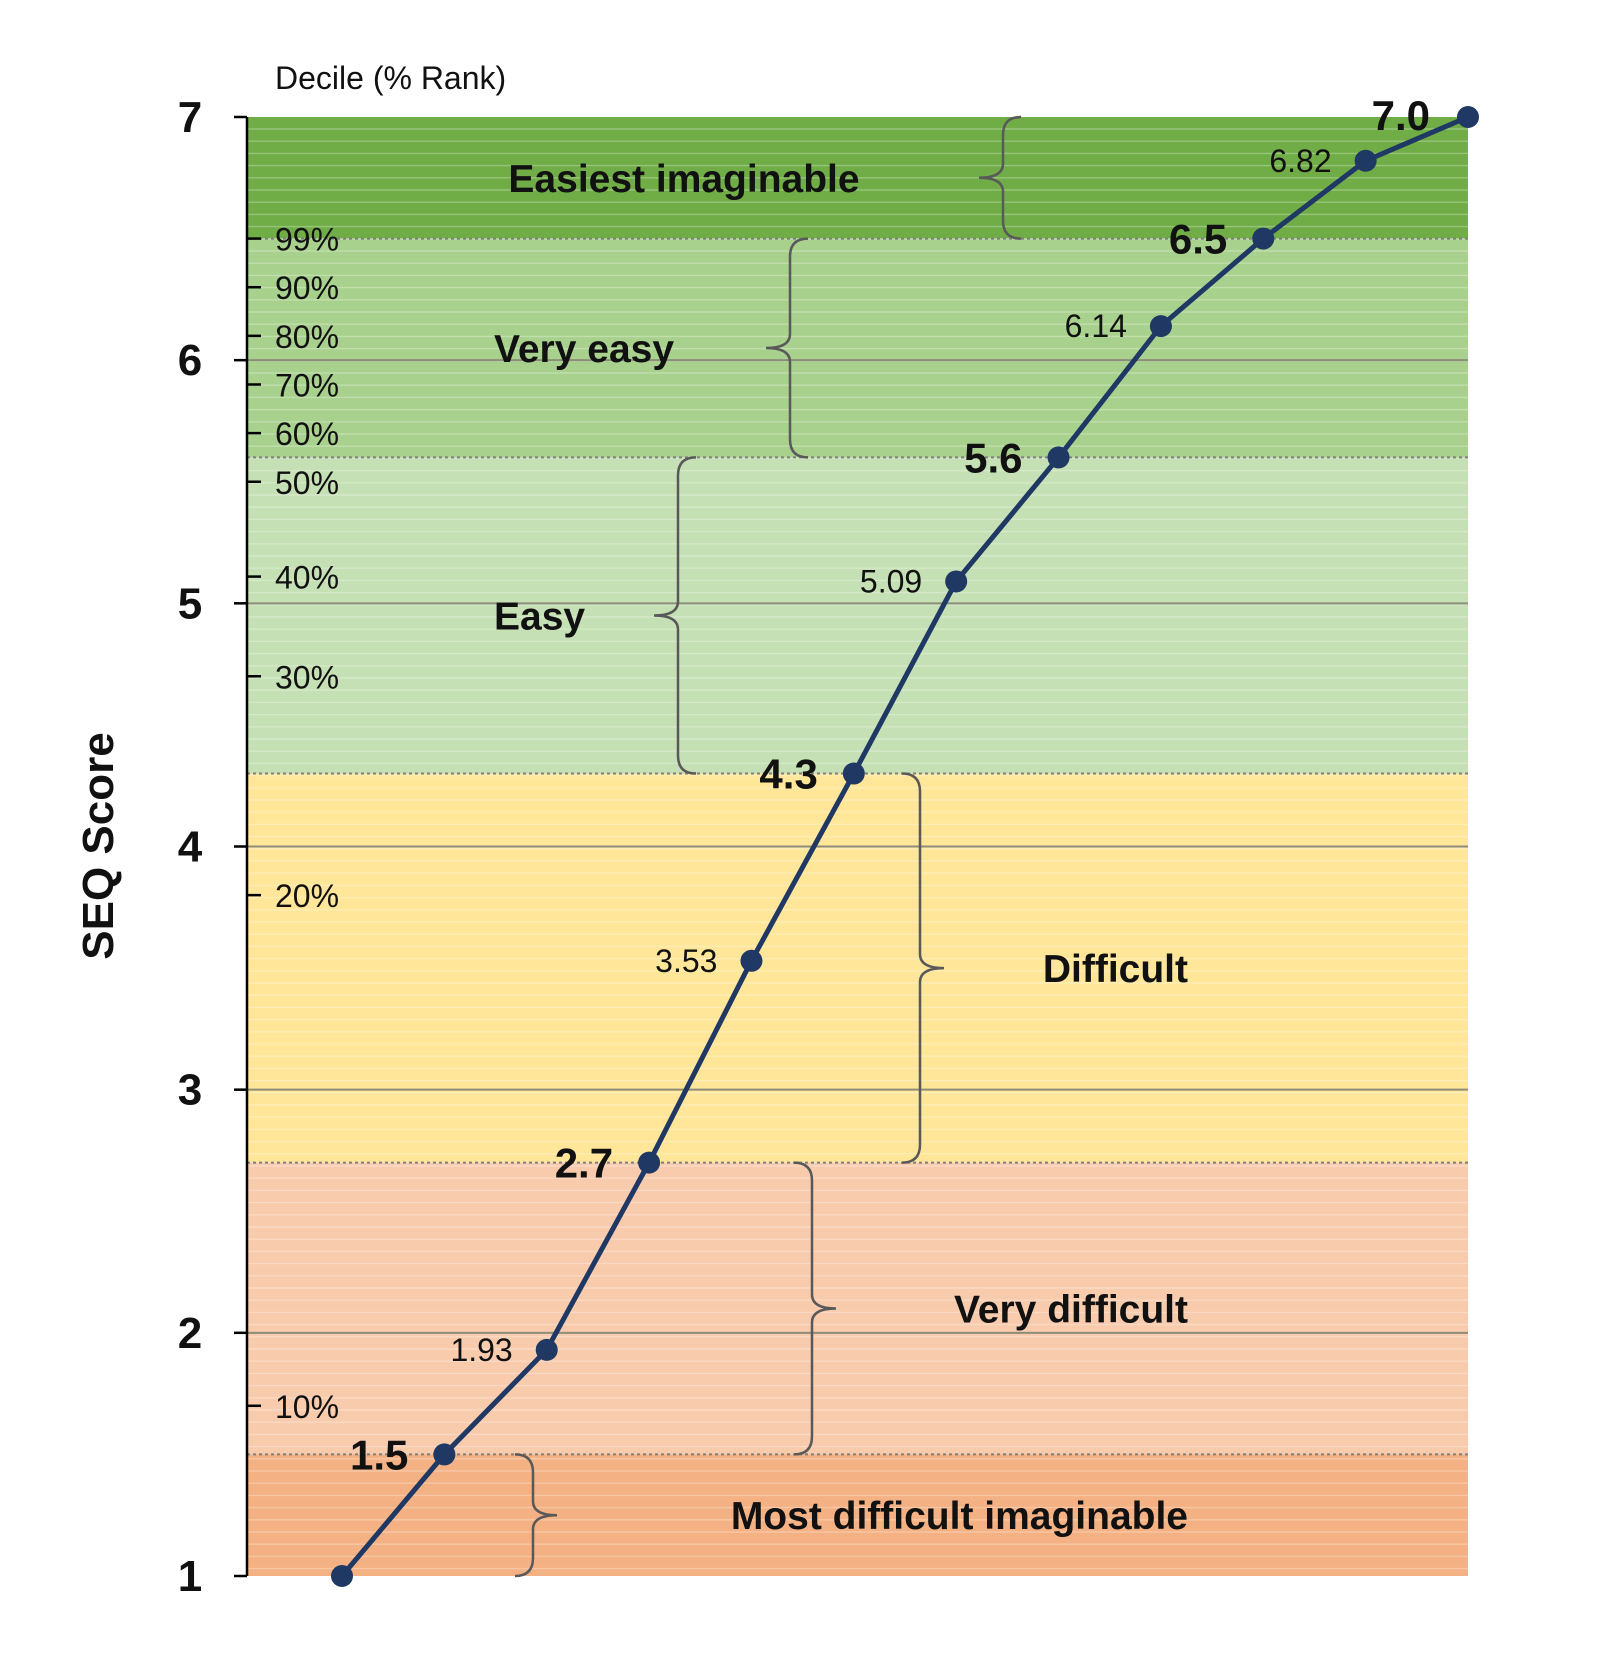 This screenshot has height=1680, width=1600. What do you see at coordinates (891, 581) in the screenshot?
I see `data-label: 5.09` at bounding box center [891, 581].